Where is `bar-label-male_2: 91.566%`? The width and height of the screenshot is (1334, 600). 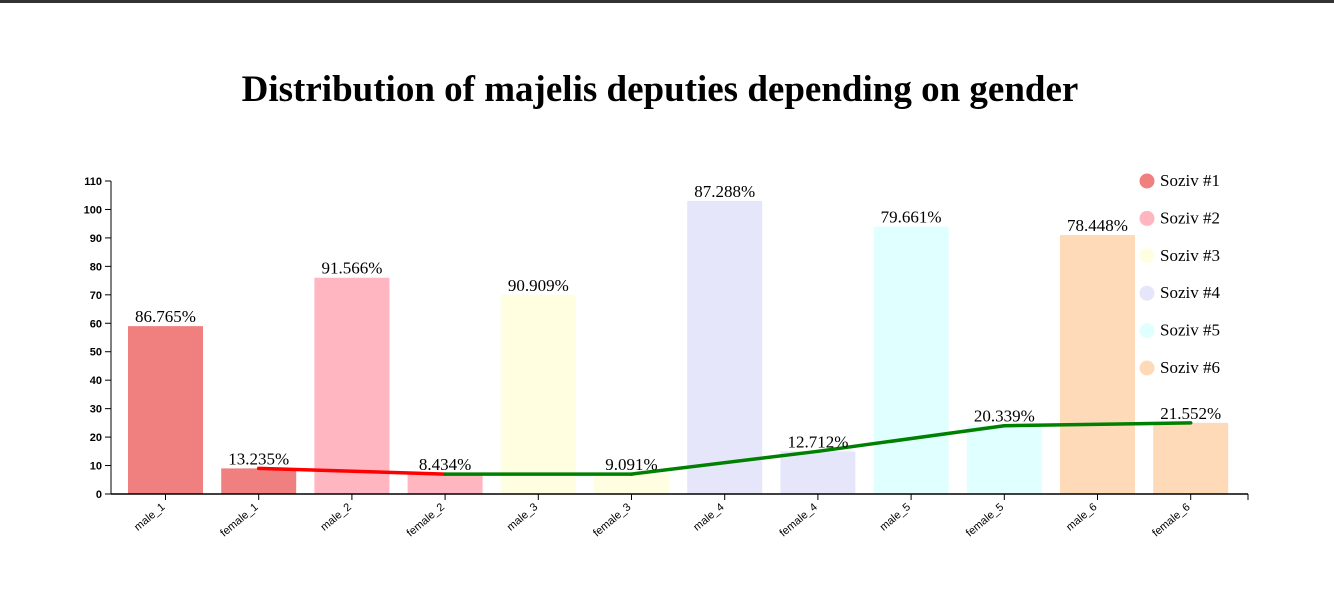 bar-label-male_2: 91.566% is located at coordinates (351, 268).